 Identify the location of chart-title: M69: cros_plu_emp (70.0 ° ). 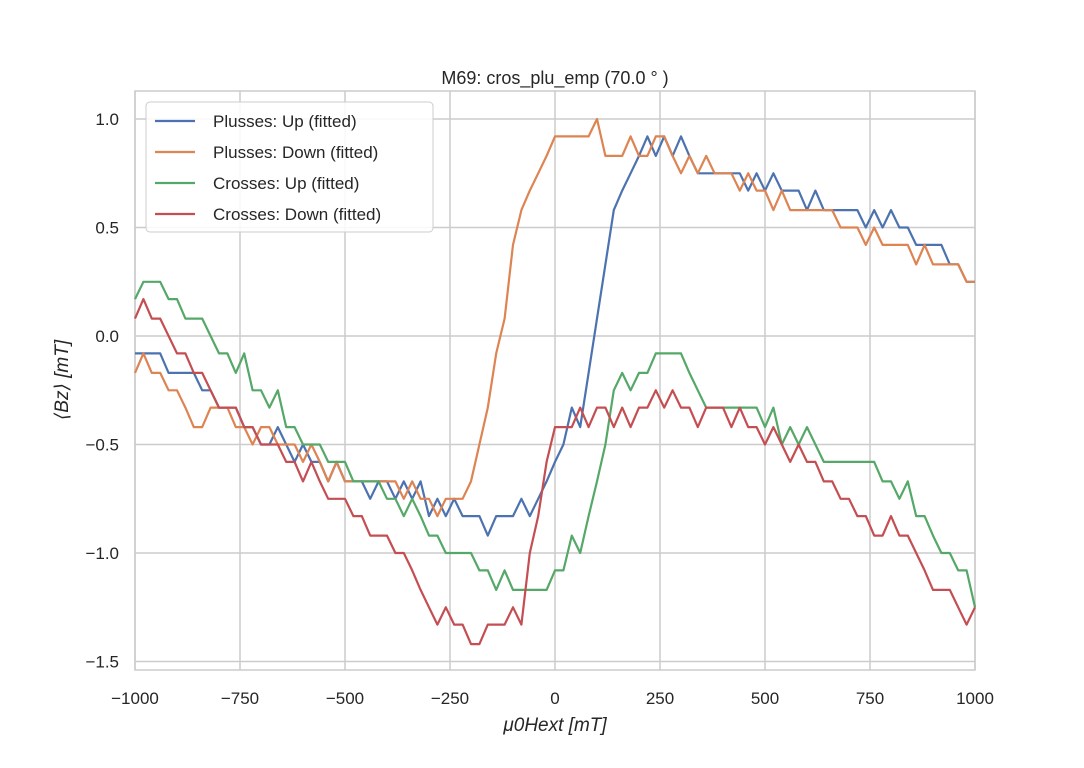
(554, 78).